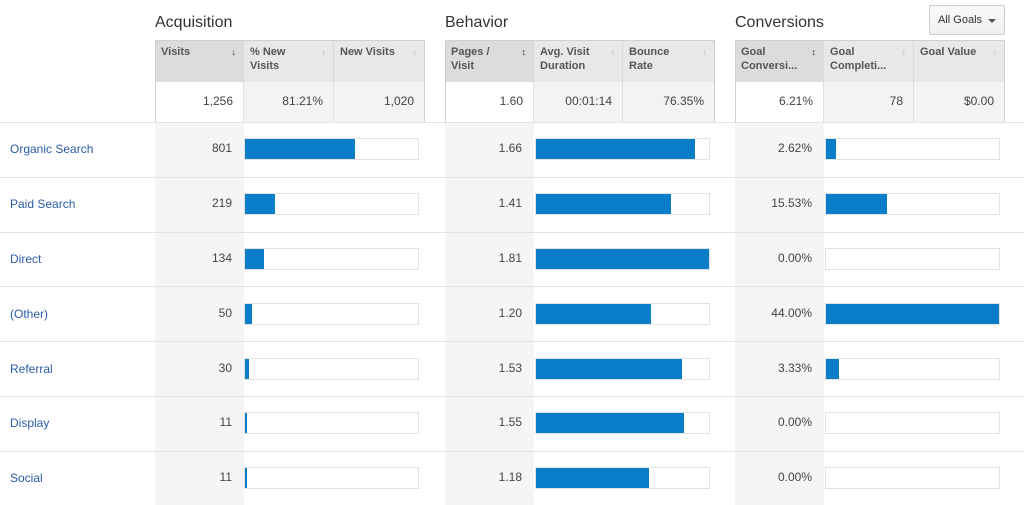 The image size is (1024, 505). I want to click on column-header-pages-visit: Pages / Visit ↕, so click(489, 61).